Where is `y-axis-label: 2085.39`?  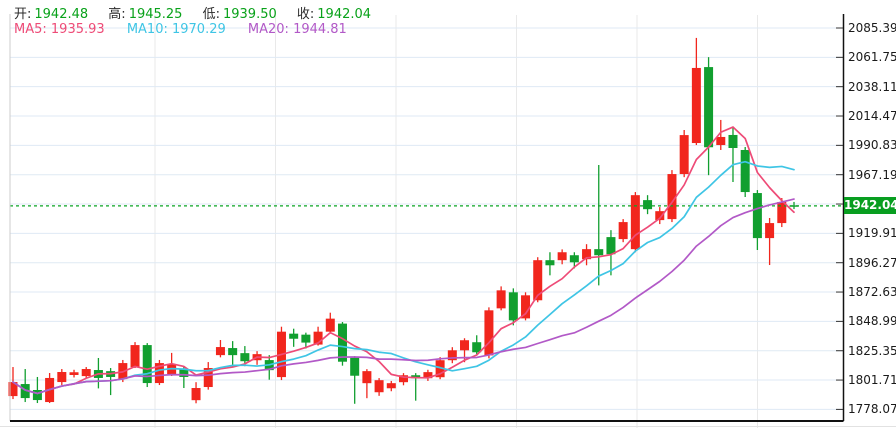
y-axis-label: 2085.39 is located at coordinates (872, 28).